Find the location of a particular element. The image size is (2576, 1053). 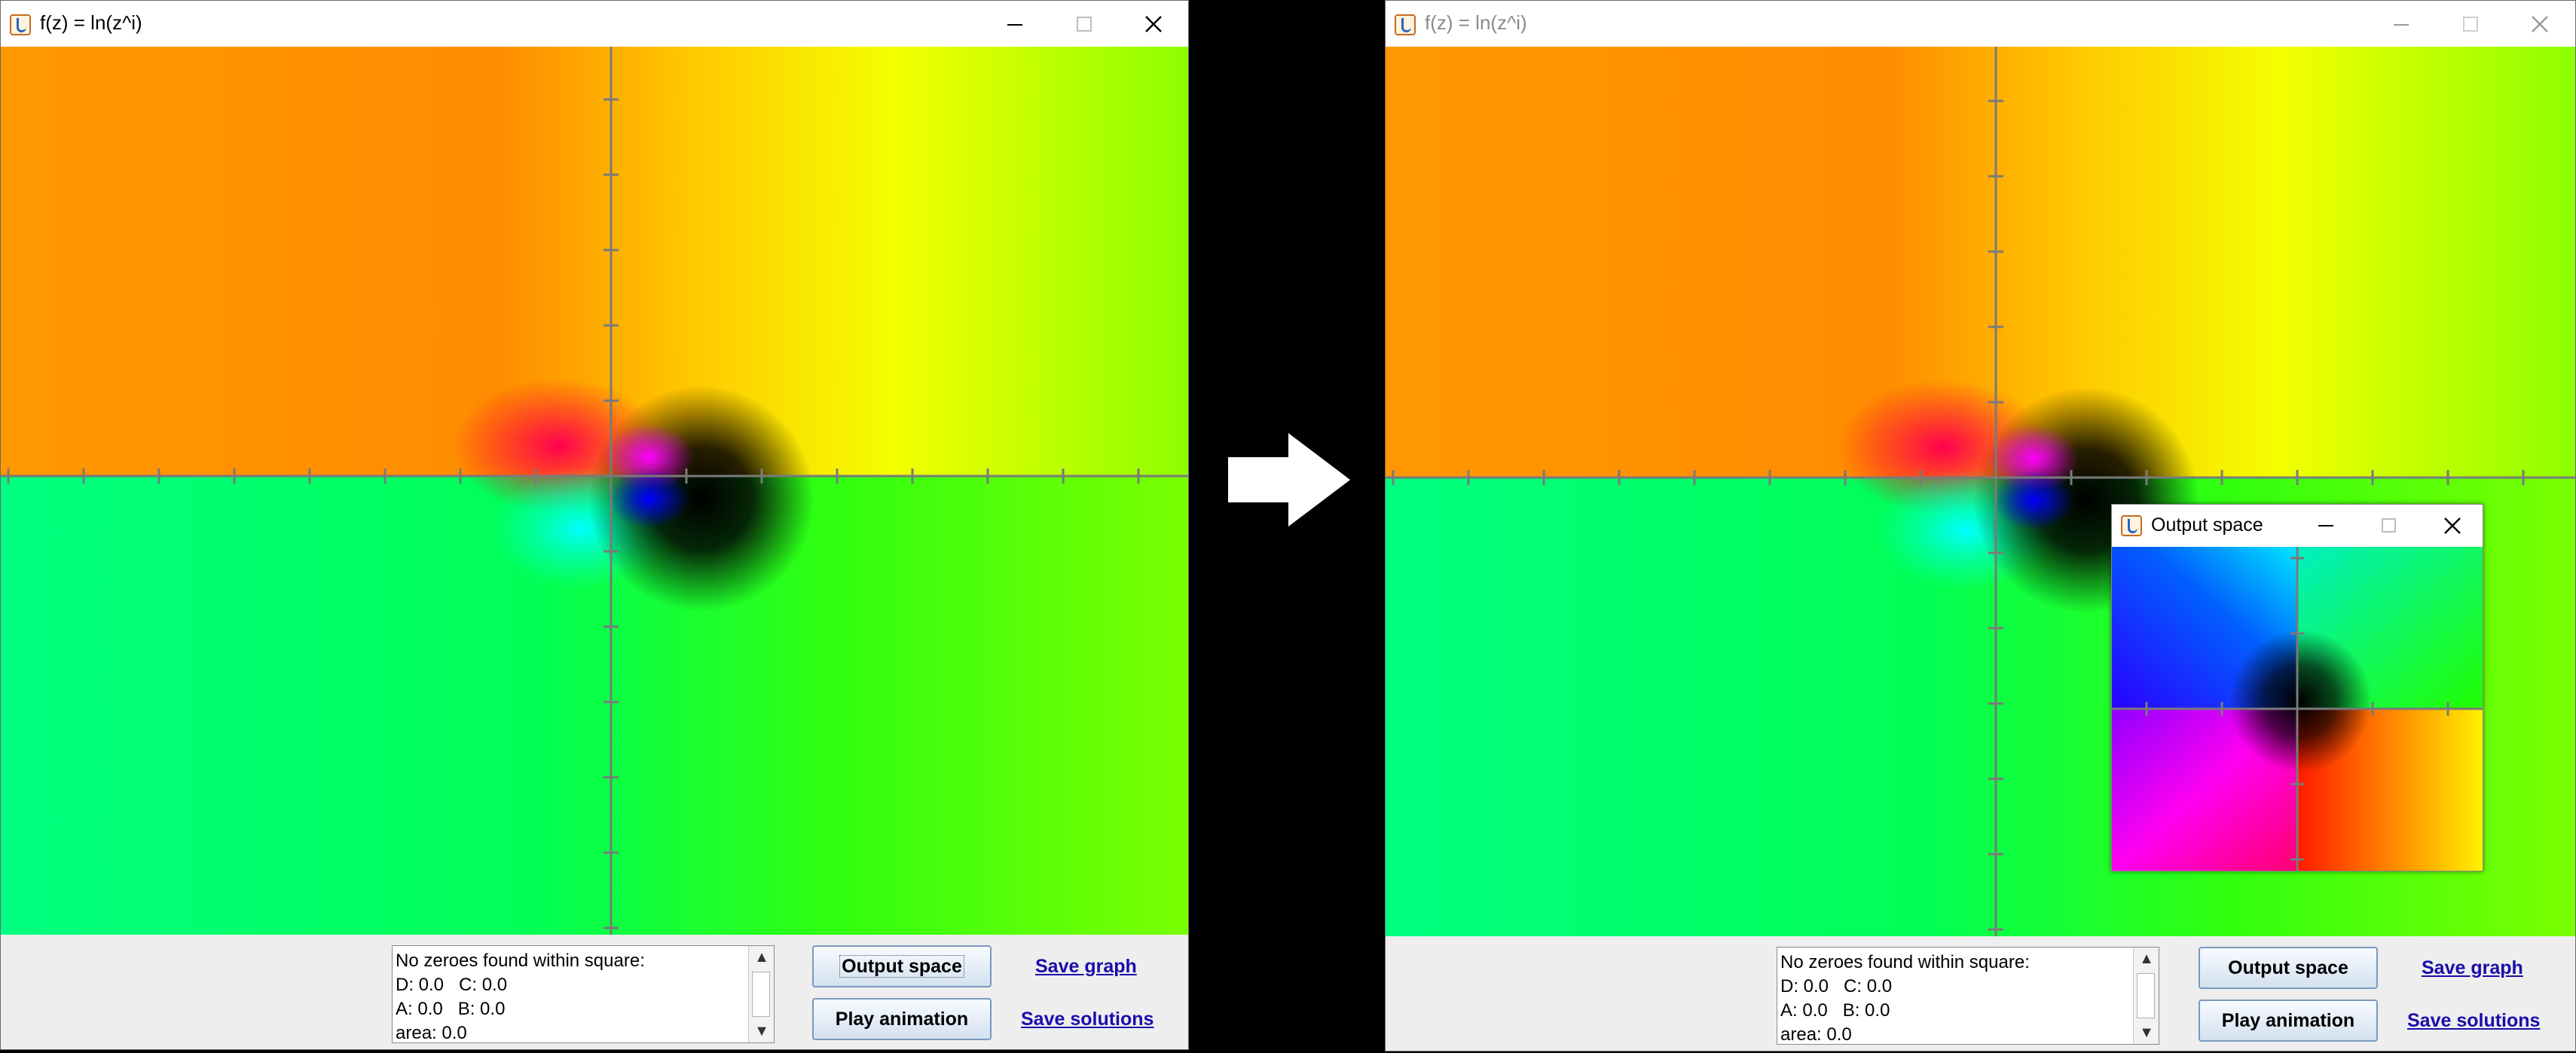

left-title-bar: f(z) = ln(z^i) is located at coordinates (594, 24).